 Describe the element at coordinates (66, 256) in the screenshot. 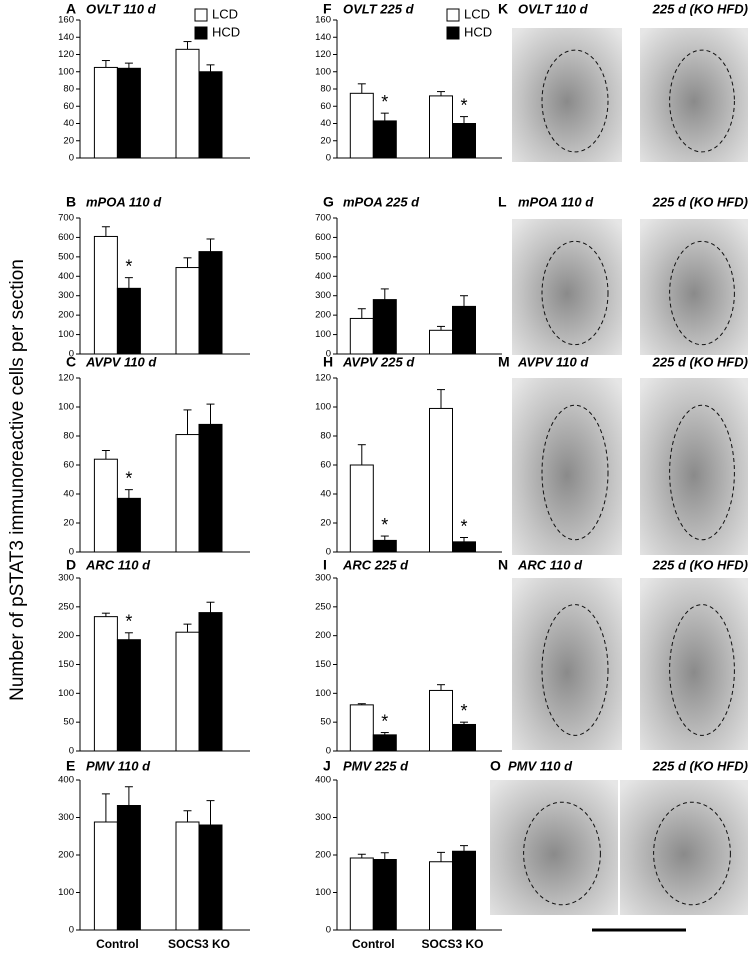

I see `y-tick-label: 500` at that location.